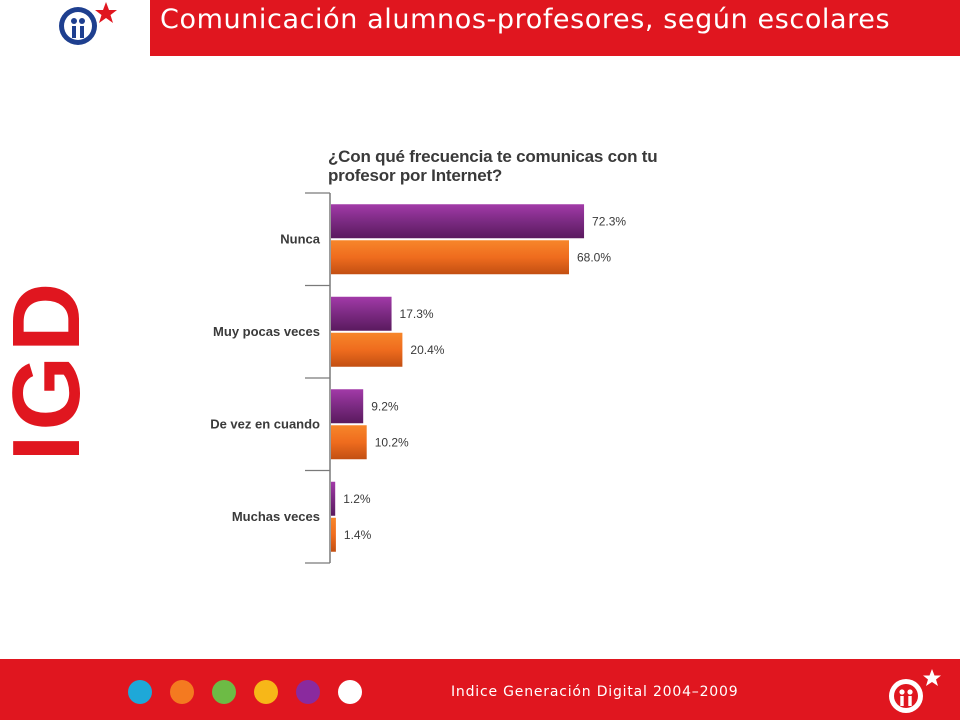 This screenshot has height=720, width=960. Describe the element at coordinates (385, 406) in the screenshot. I see `data-label: 9.2%` at that location.